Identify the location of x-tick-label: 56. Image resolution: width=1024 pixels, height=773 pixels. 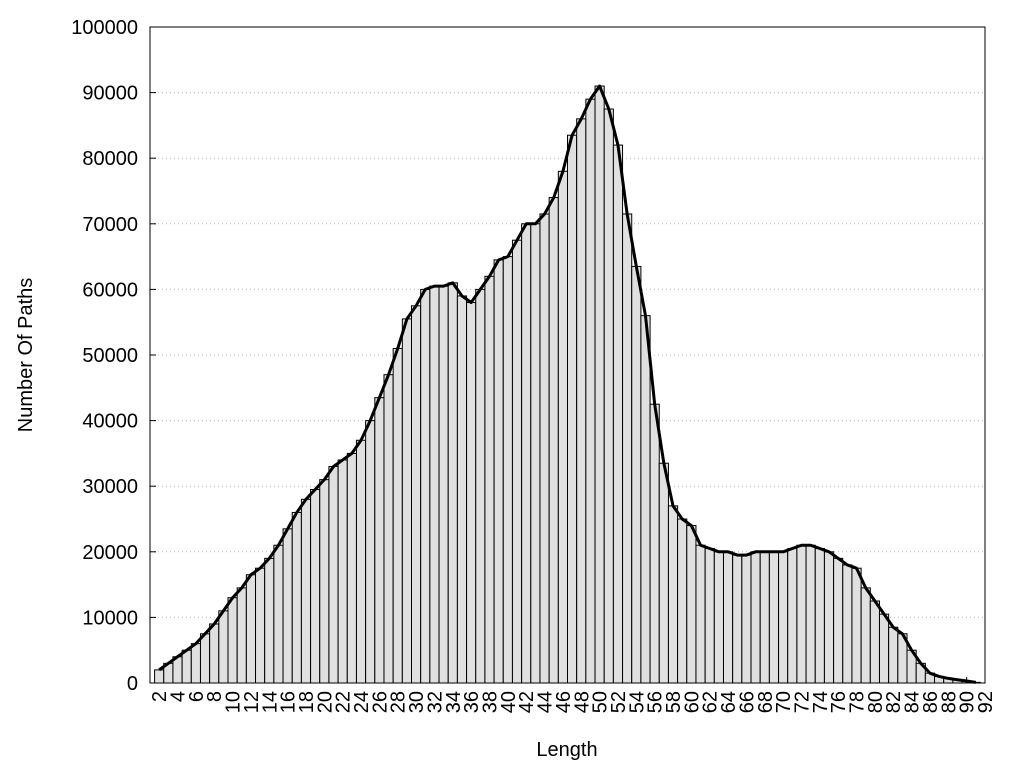
(656, 702).